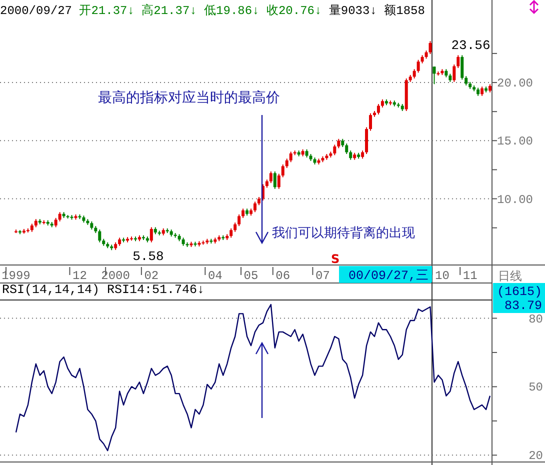 This screenshot has height=465, width=545. What do you see at coordinates (335, 259) in the screenshot?
I see `annotation: S` at bounding box center [335, 259].